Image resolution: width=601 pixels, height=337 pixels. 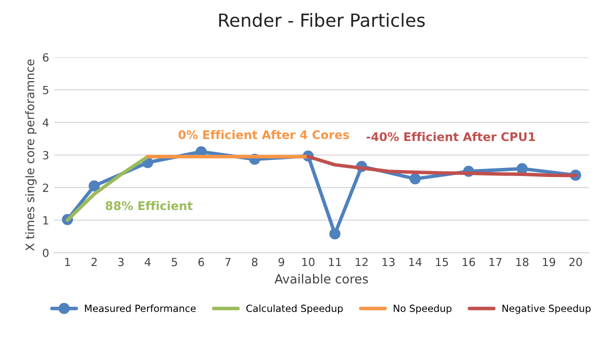 What do you see at coordinates (451, 137) in the screenshot?
I see `annotation: -40% Efficient After CPU1` at bounding box center [451, 137].